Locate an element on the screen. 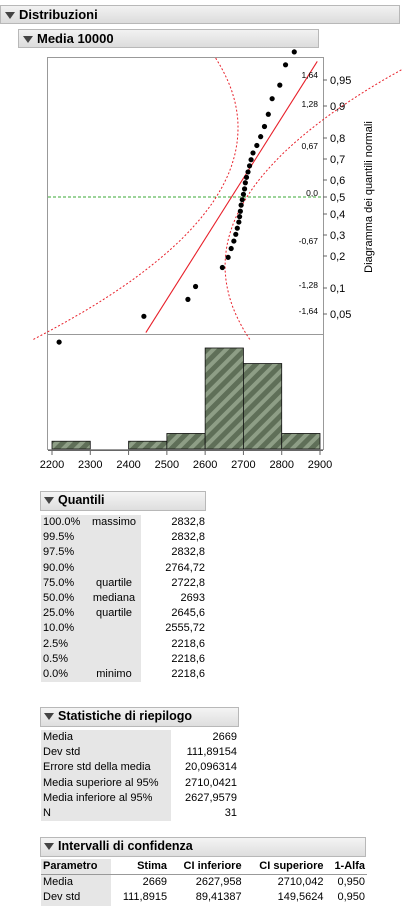 The image size is (403, 917). x-tick-label: 2700 is located at coordinates (243, 465).